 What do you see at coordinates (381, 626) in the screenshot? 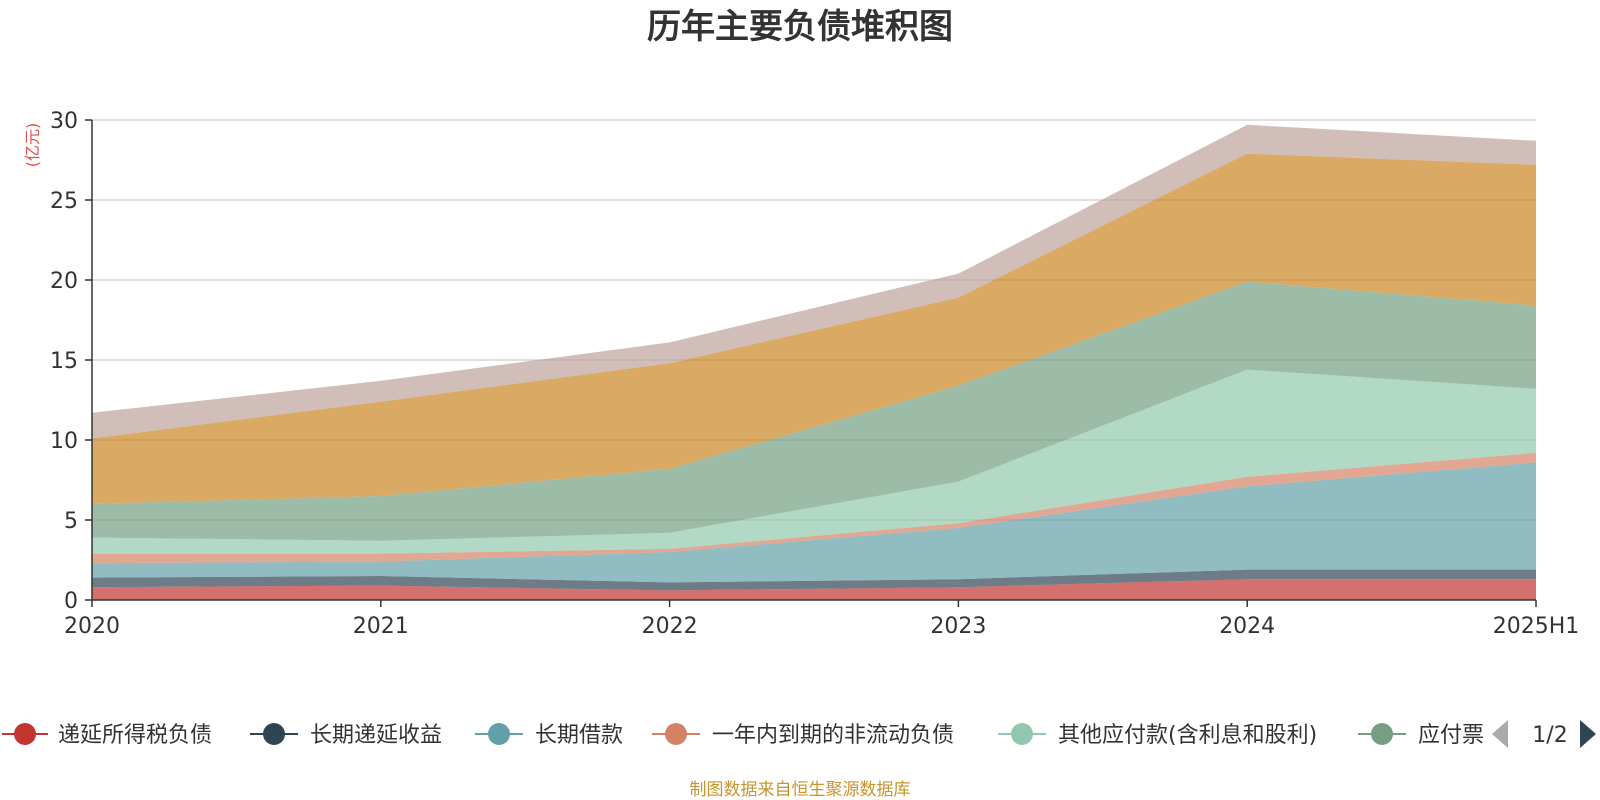
I see `x-tick-label: 2021` at bounding box center [381, 626].